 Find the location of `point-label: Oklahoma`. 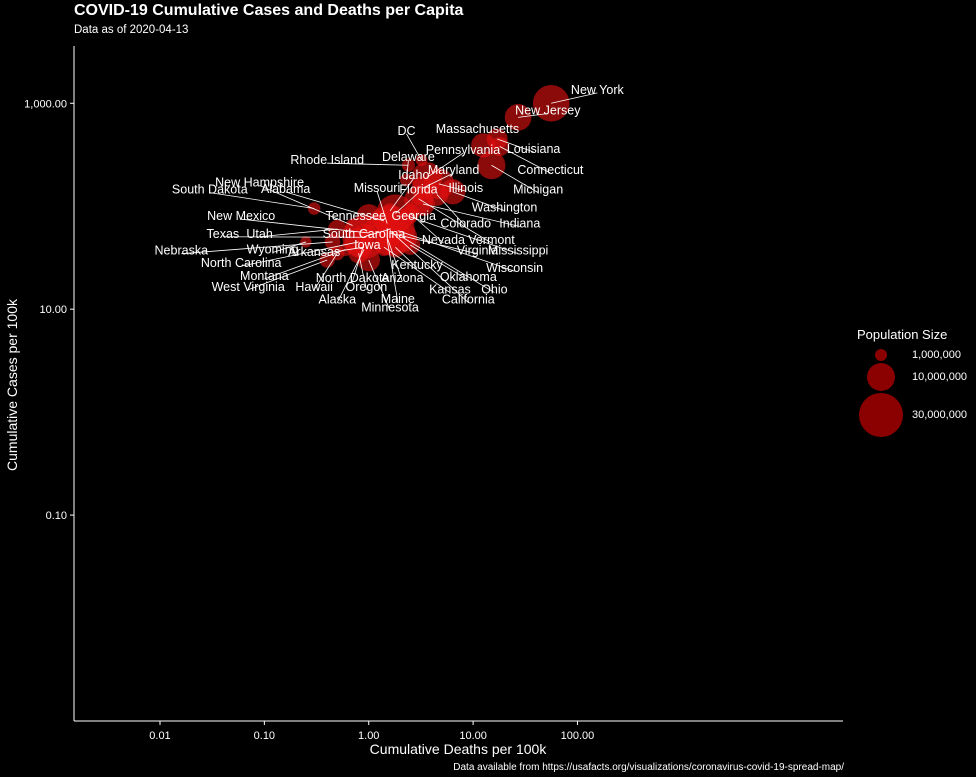

point-label: Oklahoma is located at coordinates (468, 277).